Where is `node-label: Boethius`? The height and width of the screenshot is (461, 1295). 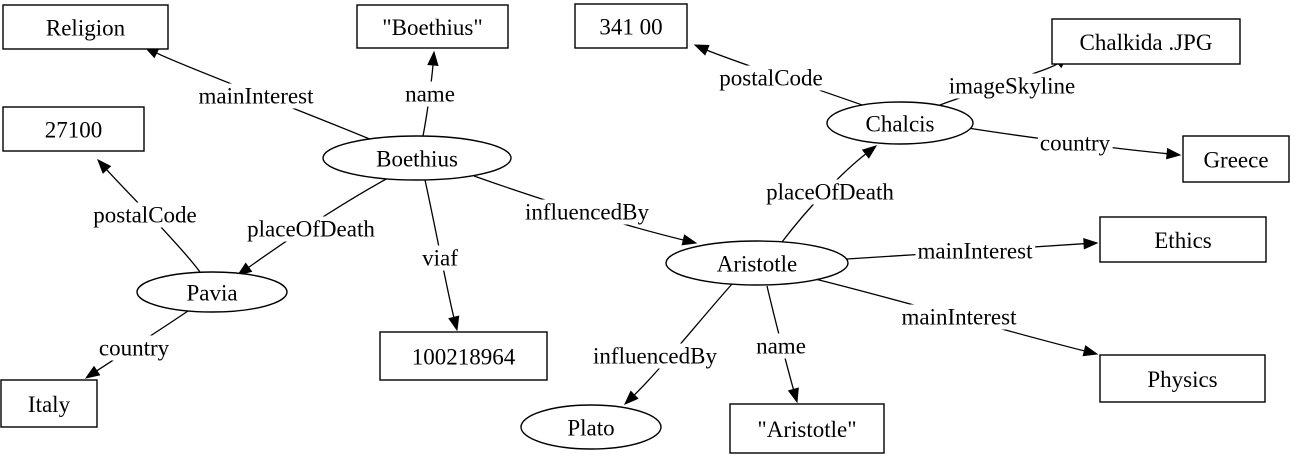
node-label: Boethius is located at coordinates (417, 159).